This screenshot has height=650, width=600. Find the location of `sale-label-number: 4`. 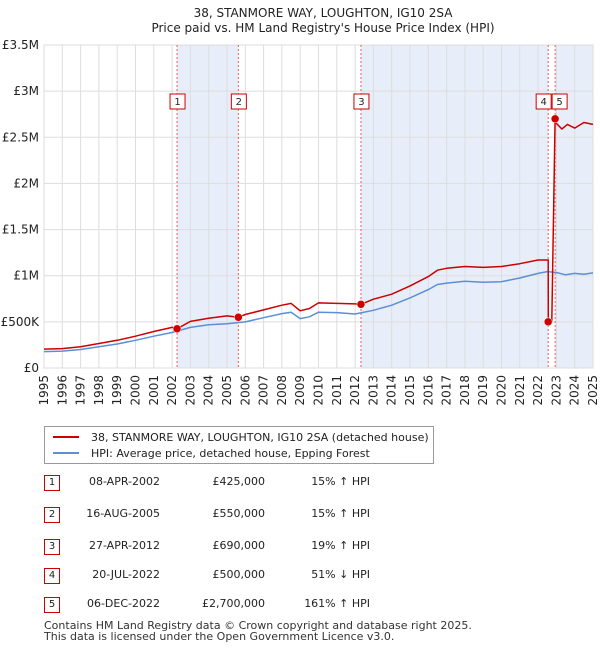

sale-label-number: 4 is located at coordinates (543, 102).